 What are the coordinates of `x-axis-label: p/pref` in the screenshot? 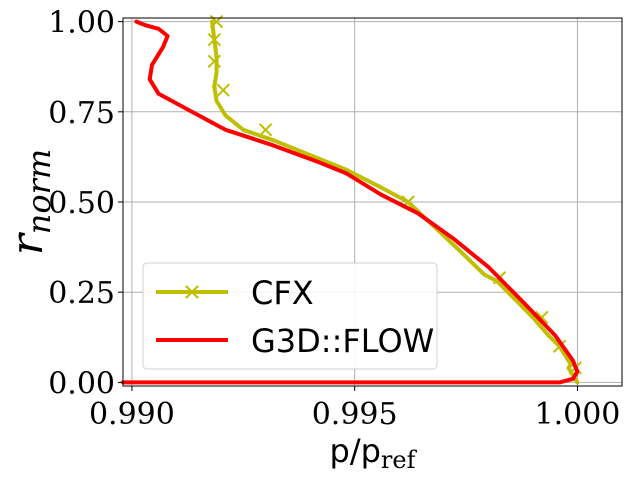 It's located at (374, 453).